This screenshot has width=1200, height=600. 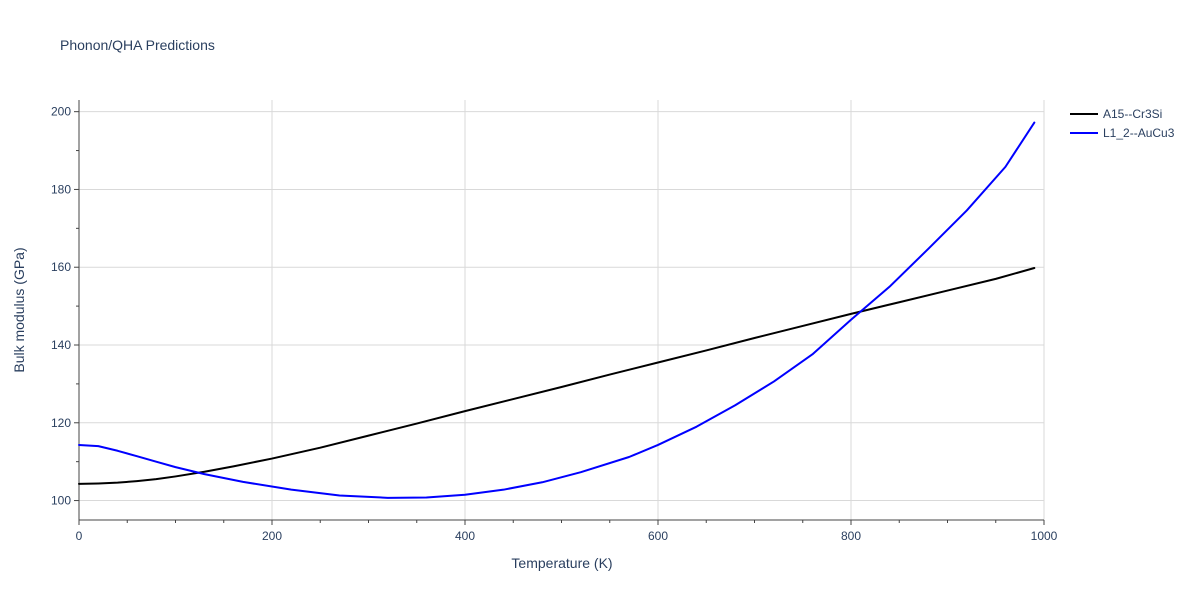 I want to click on x-tick-label: 1000, so click(x=1044, y=536).